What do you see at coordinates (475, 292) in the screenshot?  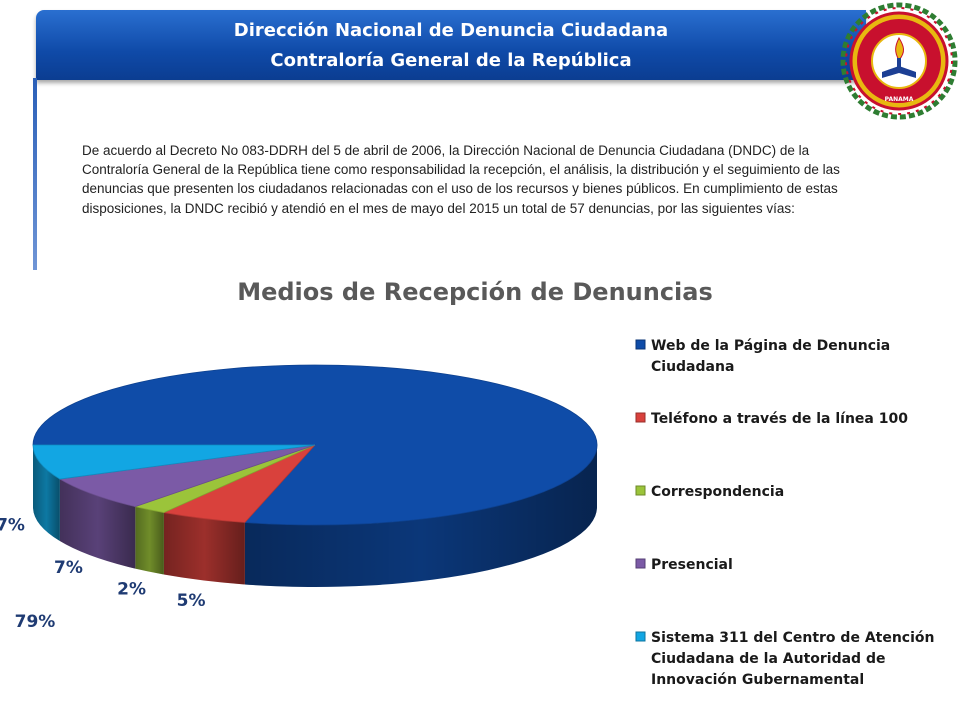 I see `chart-title: Medios de Recepción de Denuncias` at bounding box center [475, 292].